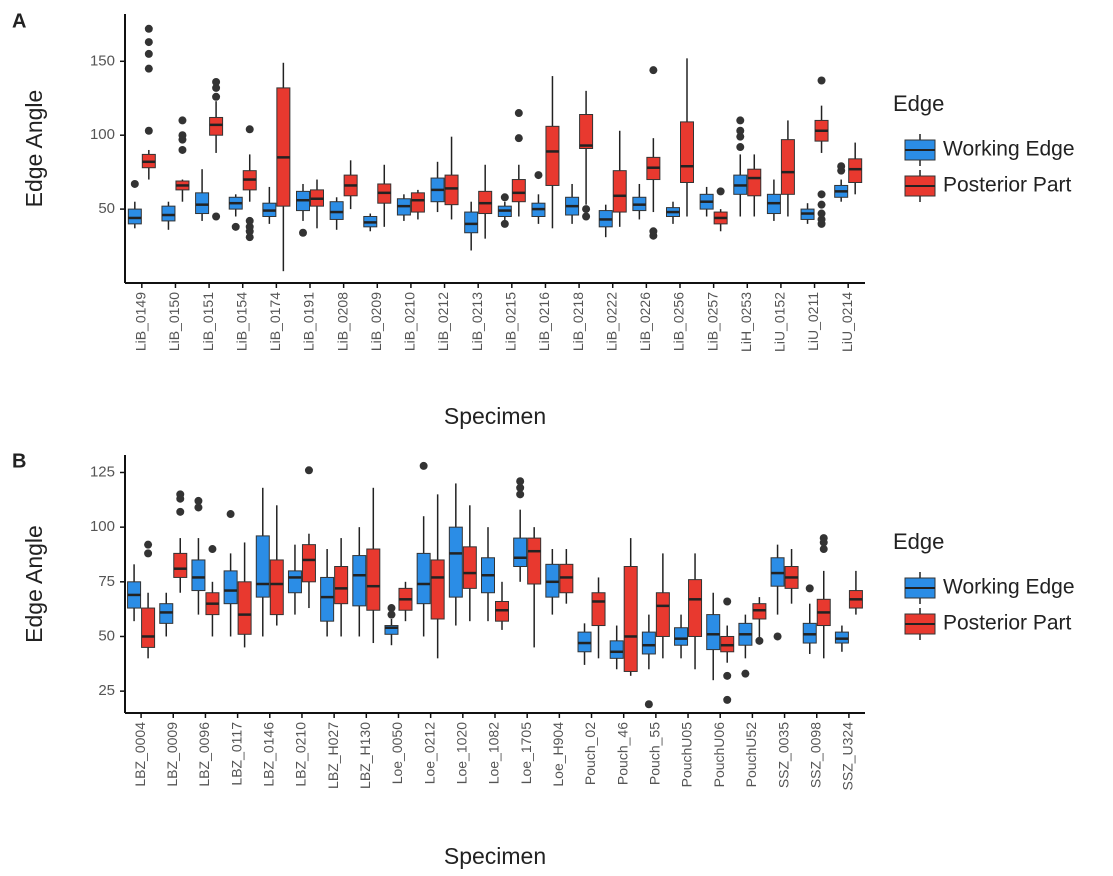  What do you see at coordinates (679, 321) in the screenshot?
I see `x-tick-label: LiB_0256` at bounding box center [679, 321].